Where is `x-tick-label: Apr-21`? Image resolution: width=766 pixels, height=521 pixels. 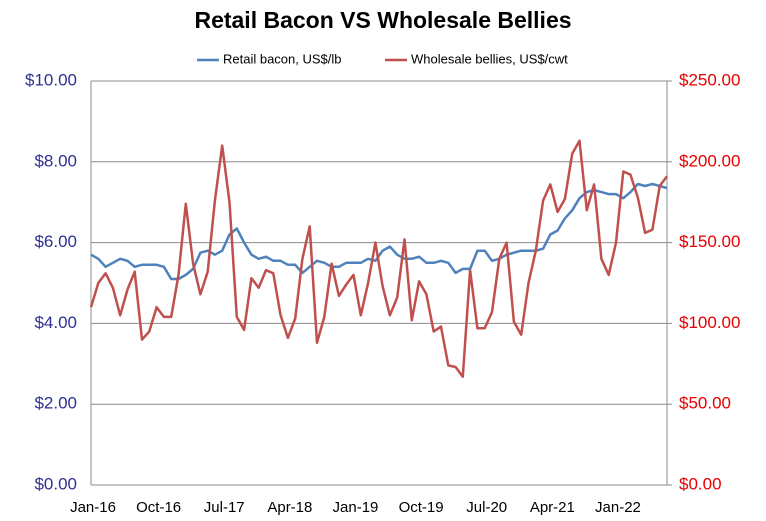
x-tick-label: Apr-21 is located at coordinates (552, 507).